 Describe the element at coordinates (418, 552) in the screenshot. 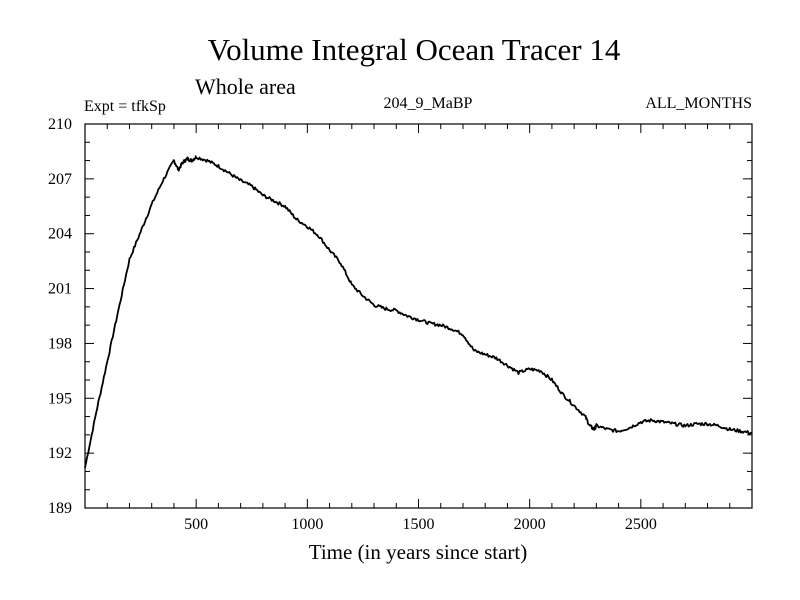

I see `x-axis-label: Time (in years since start)` at that location.